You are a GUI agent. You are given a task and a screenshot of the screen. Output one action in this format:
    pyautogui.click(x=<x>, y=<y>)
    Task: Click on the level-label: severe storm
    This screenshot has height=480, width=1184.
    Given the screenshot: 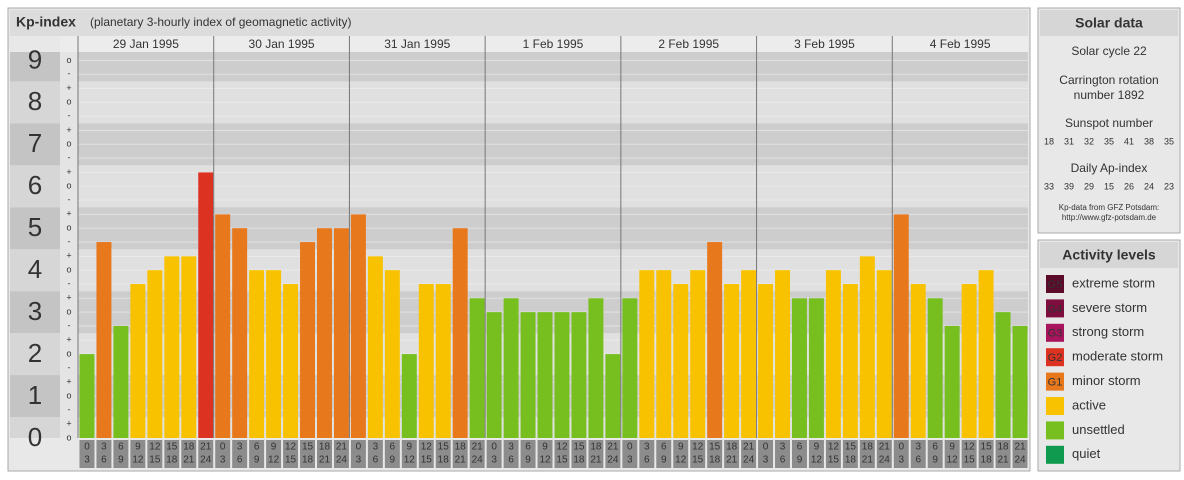 What is the action you would take?
    pyautogui.click(x=1109, y=307)
    